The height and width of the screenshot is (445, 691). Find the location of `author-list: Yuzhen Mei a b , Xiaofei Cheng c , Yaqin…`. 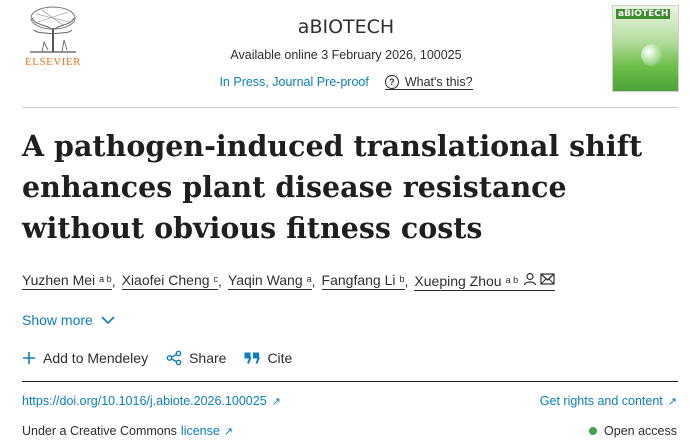

author-list: Yuzhen Mei a b , Xiaofei Cheng c , Yaqin… is located at coordinates (289, 281).